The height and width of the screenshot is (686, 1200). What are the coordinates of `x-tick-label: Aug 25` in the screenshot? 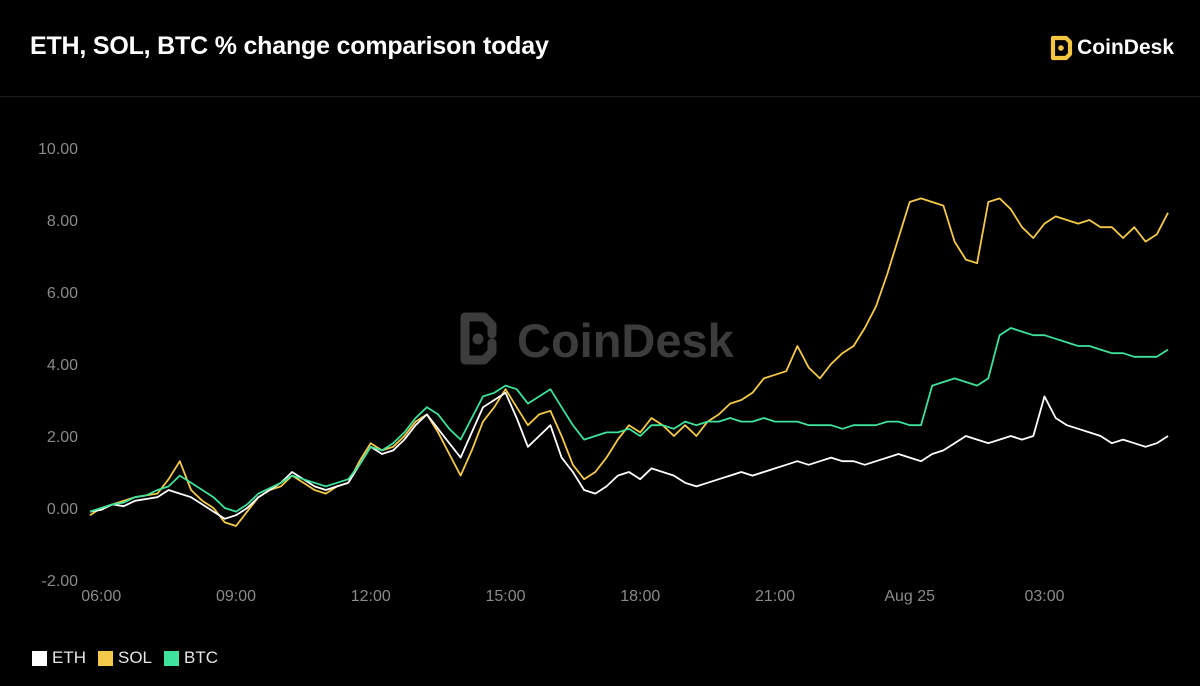 It's located at (909, 596).